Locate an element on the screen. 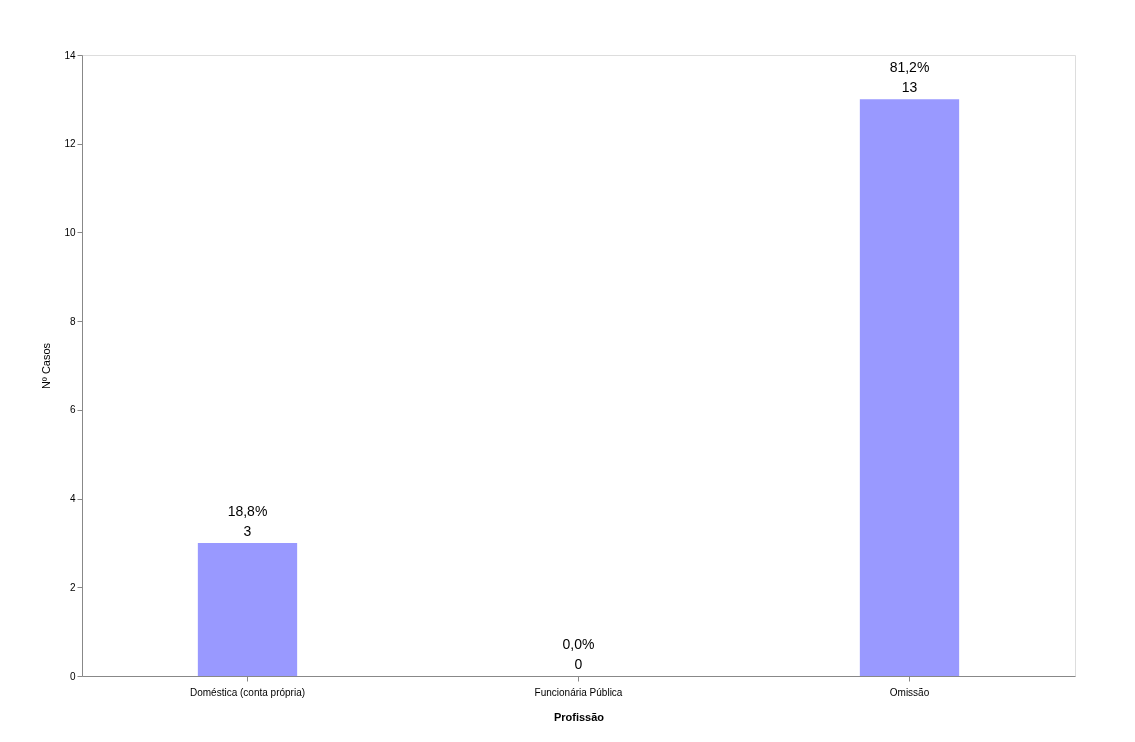 The image size is (1135, 742). x-tick-label: Omissão is located at coordinates (909, 692).